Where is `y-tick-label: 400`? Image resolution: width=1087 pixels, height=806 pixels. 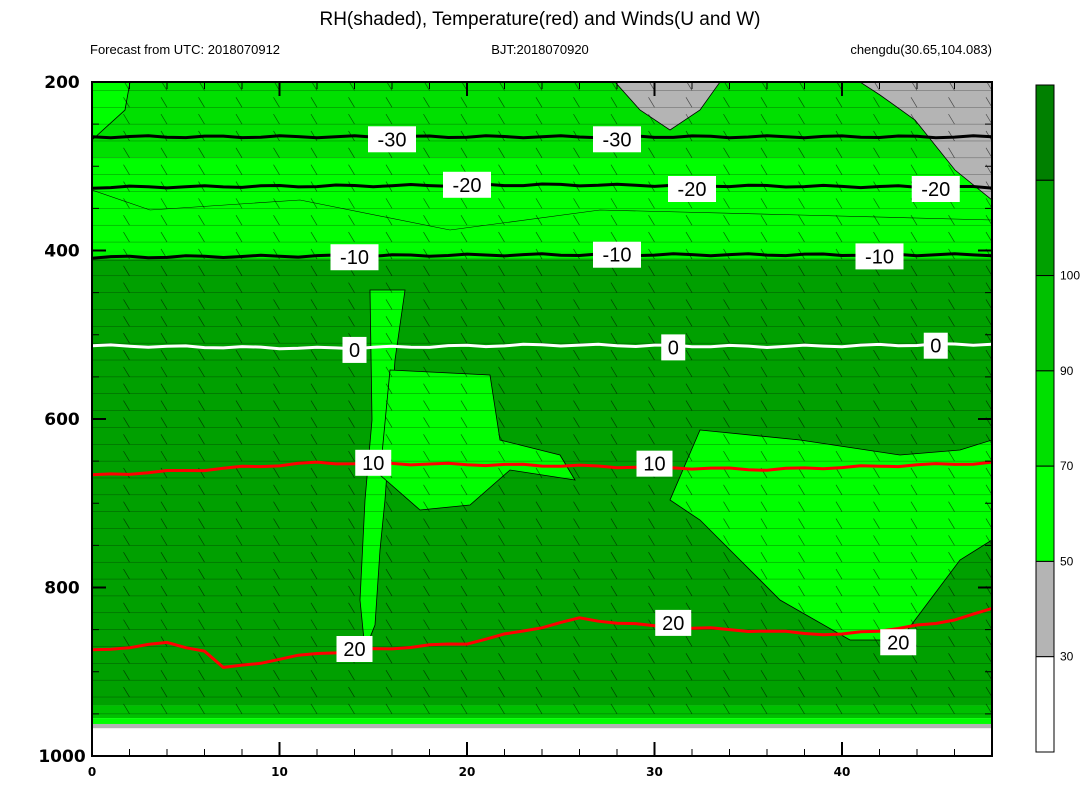 y-tick-label: 400 is located at coordinates (62, 252).